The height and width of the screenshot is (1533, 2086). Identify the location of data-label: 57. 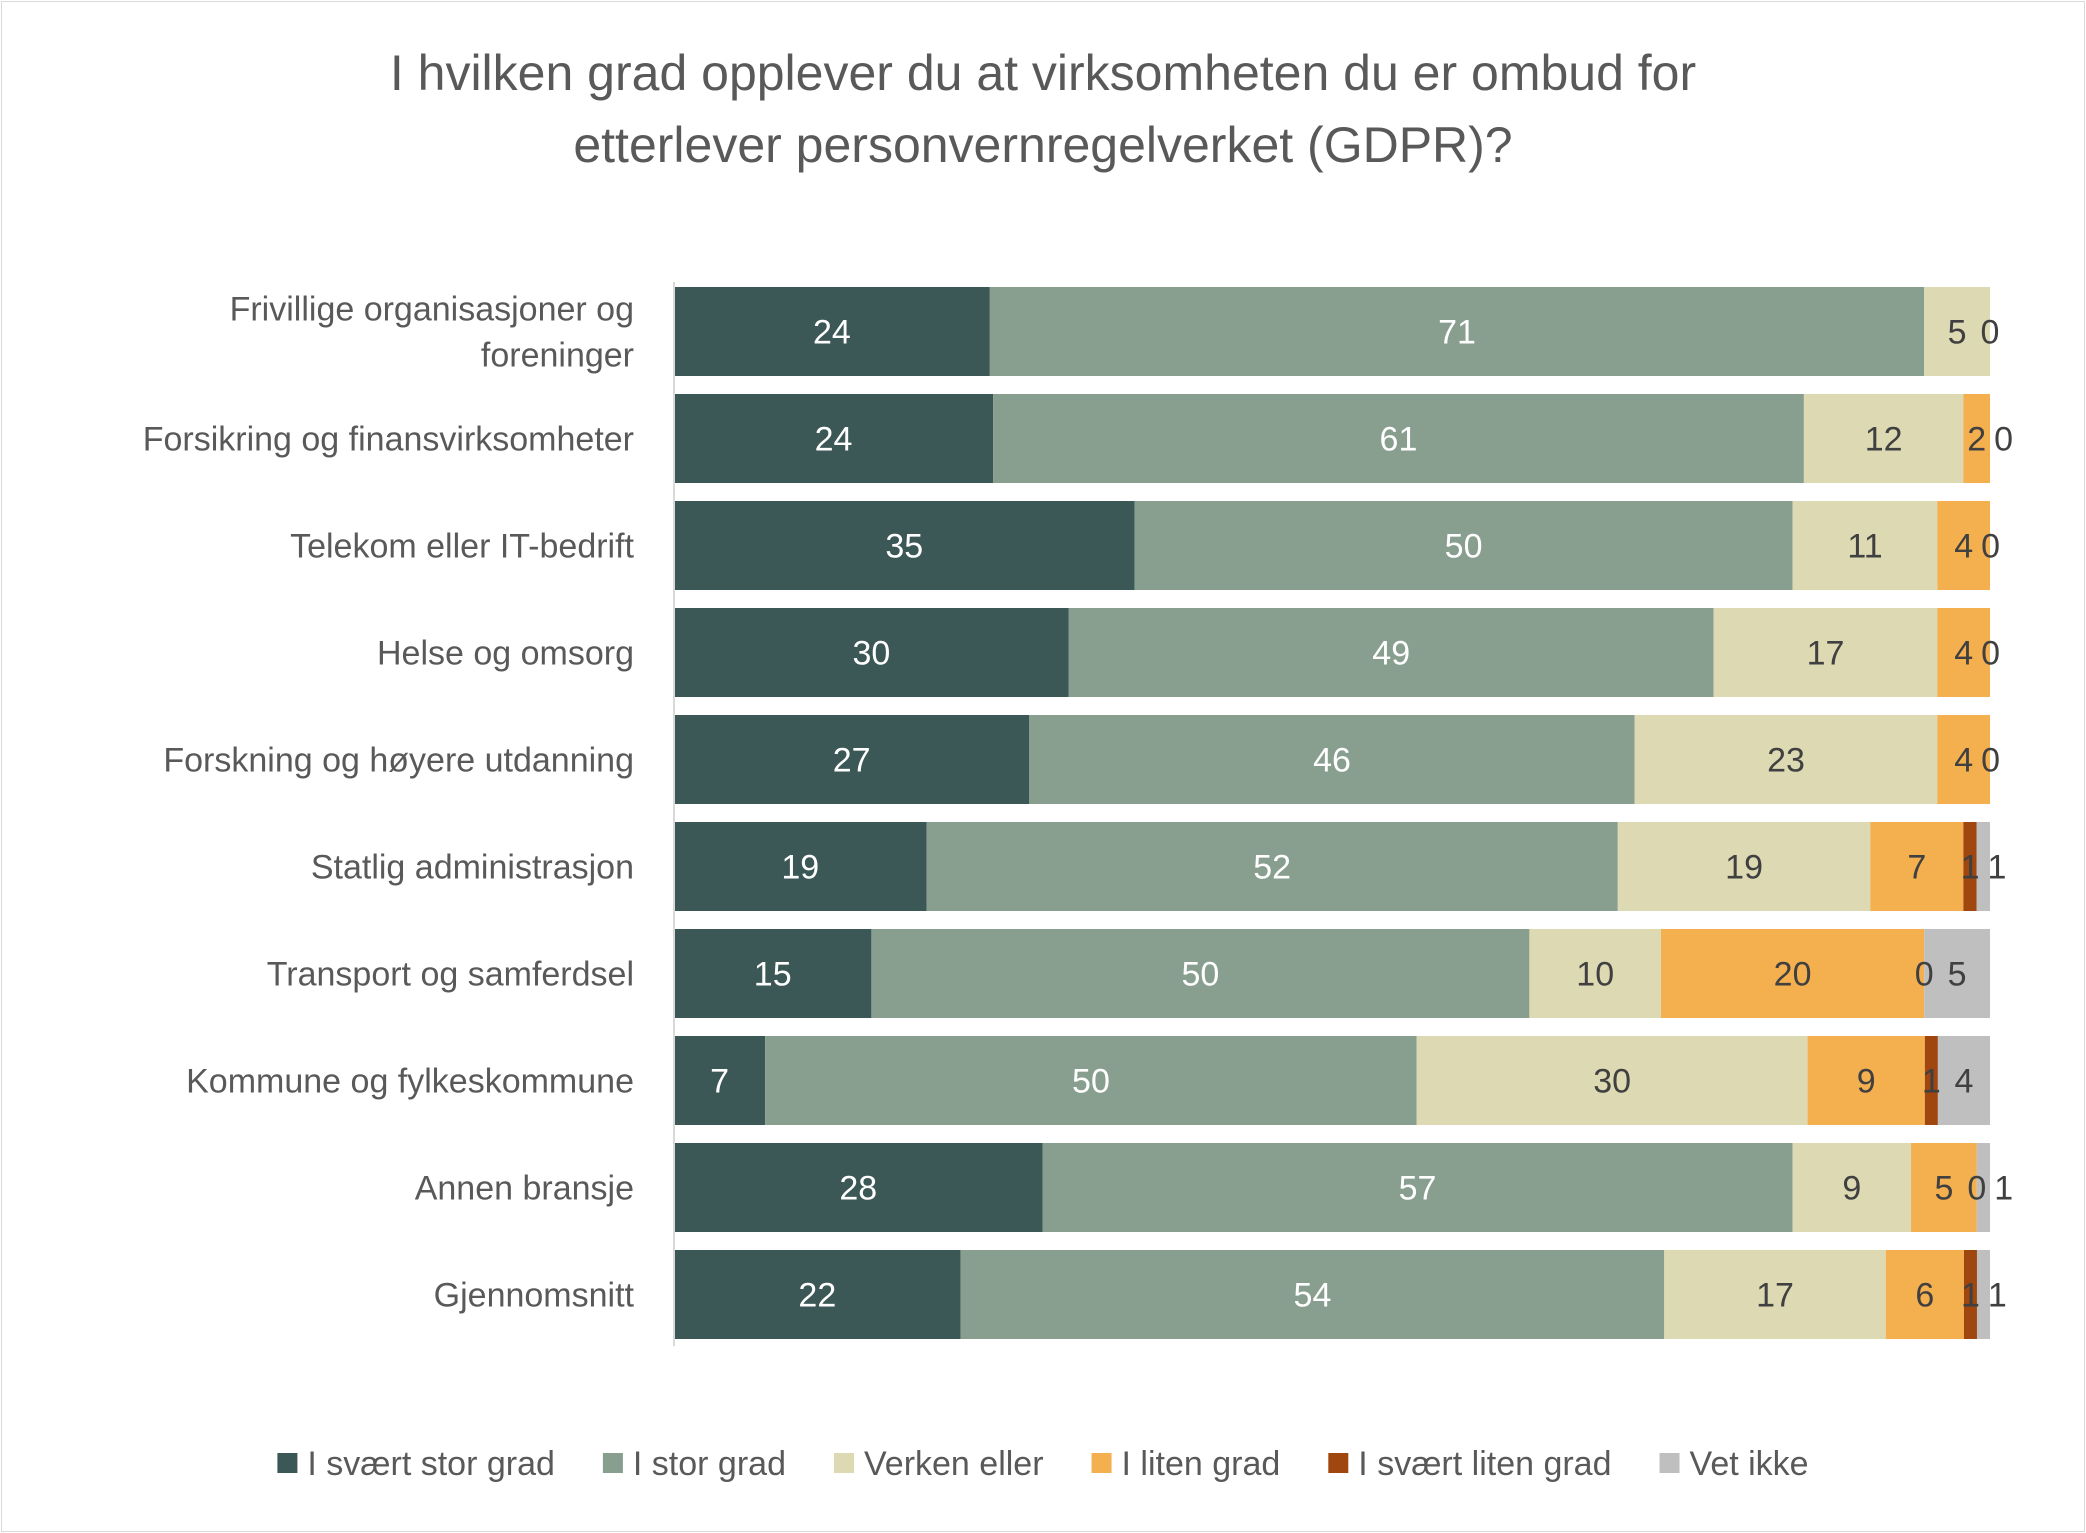
(1418, 1189).